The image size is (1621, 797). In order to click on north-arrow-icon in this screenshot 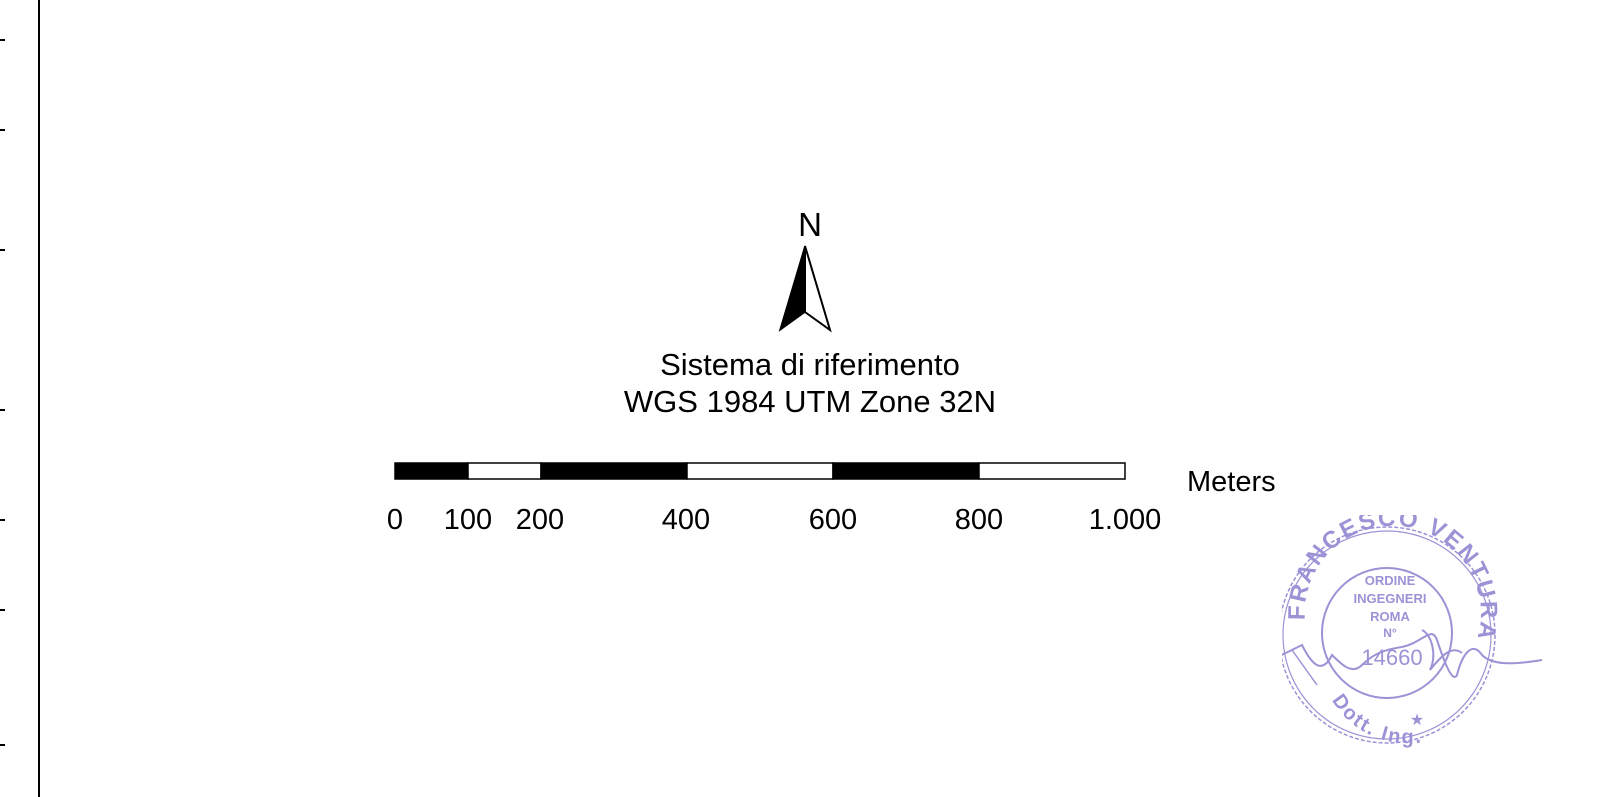, I will do `click(805, 289)`.